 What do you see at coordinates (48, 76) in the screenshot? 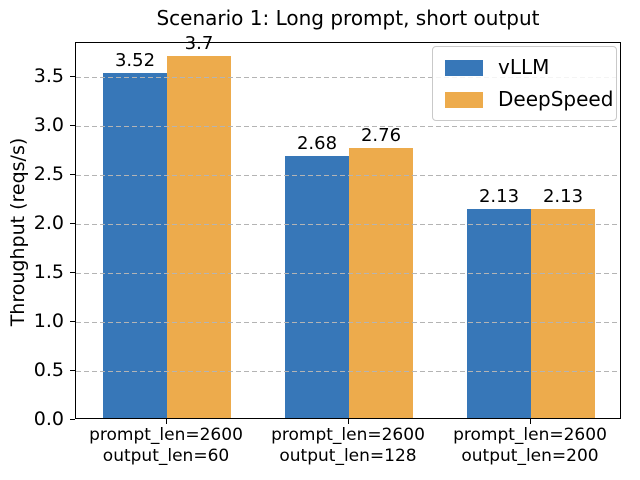
I see `y-tick-label: 3.5` at bounding box center [48, 76].